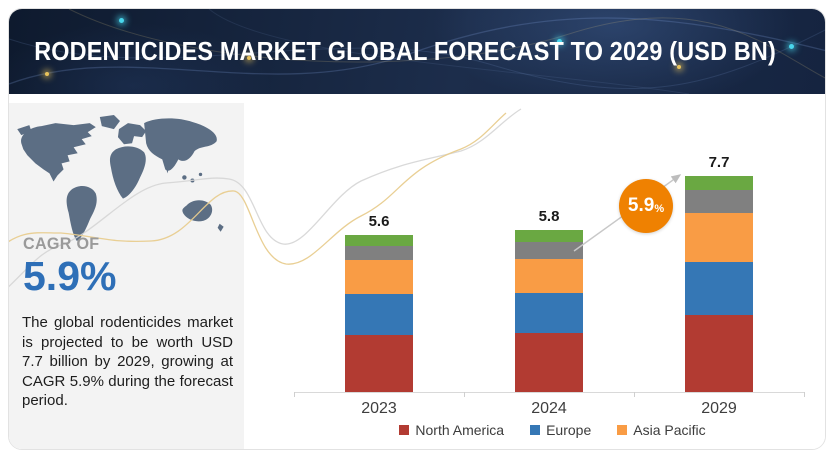 The height and width of the screenshot is (458, 834). Describe the element at coordinates (719, 163) in the screenshot. I see `bar-total-label: 7.7` at that location.